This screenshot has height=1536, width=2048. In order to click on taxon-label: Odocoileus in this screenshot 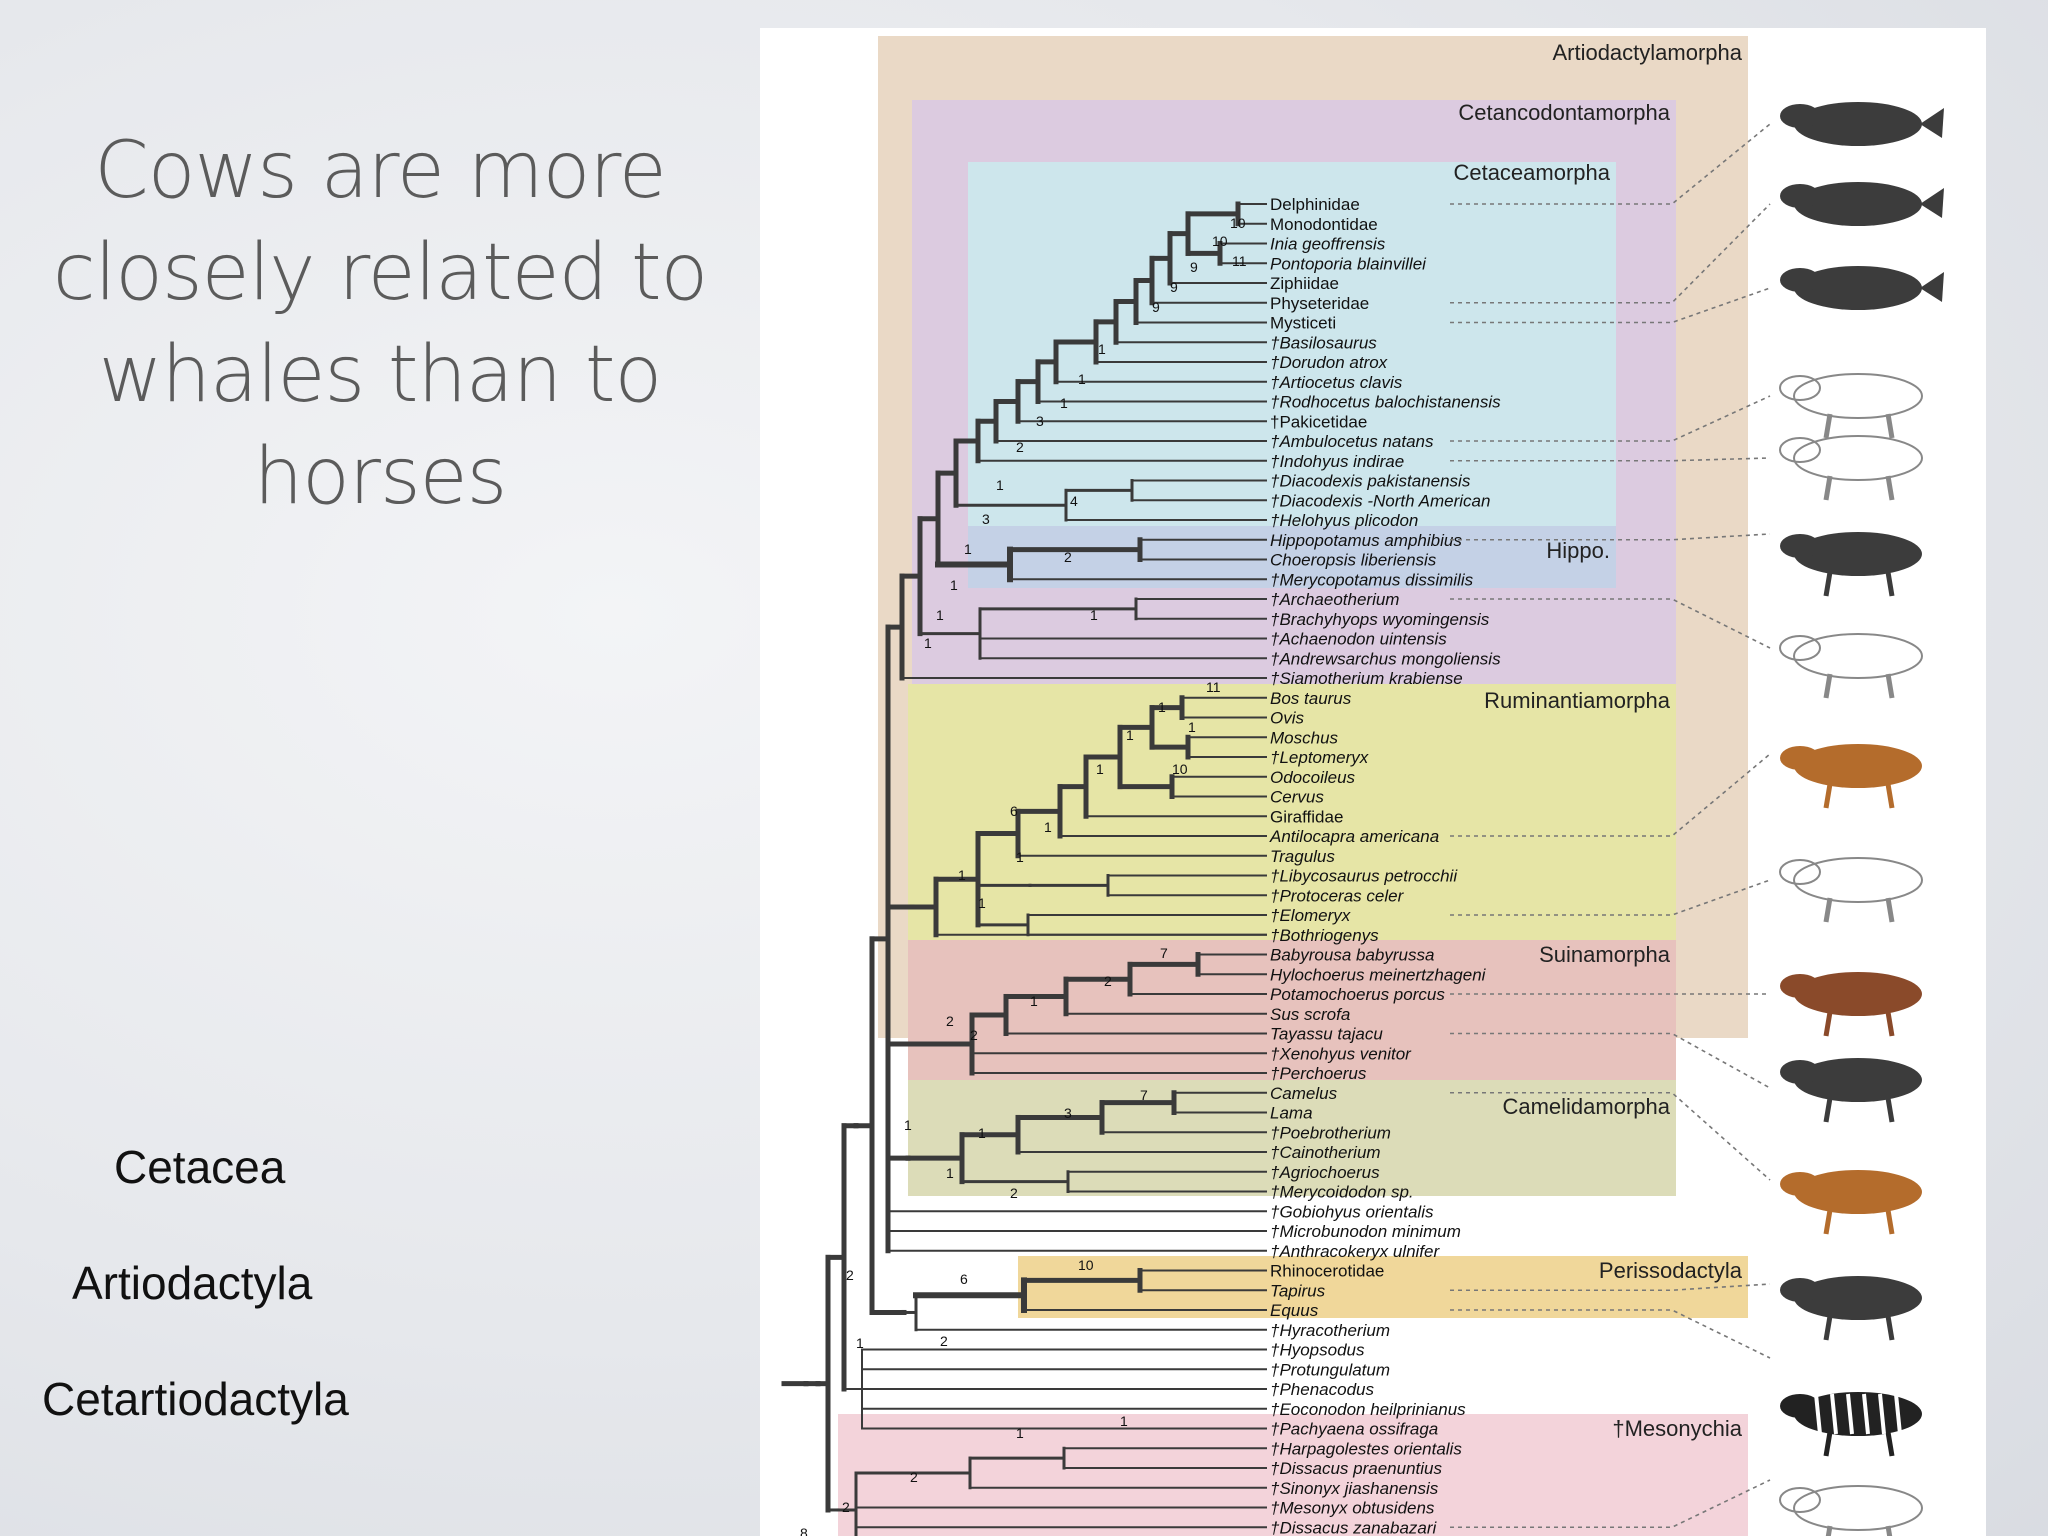, I will do `click(1313, 777)`.